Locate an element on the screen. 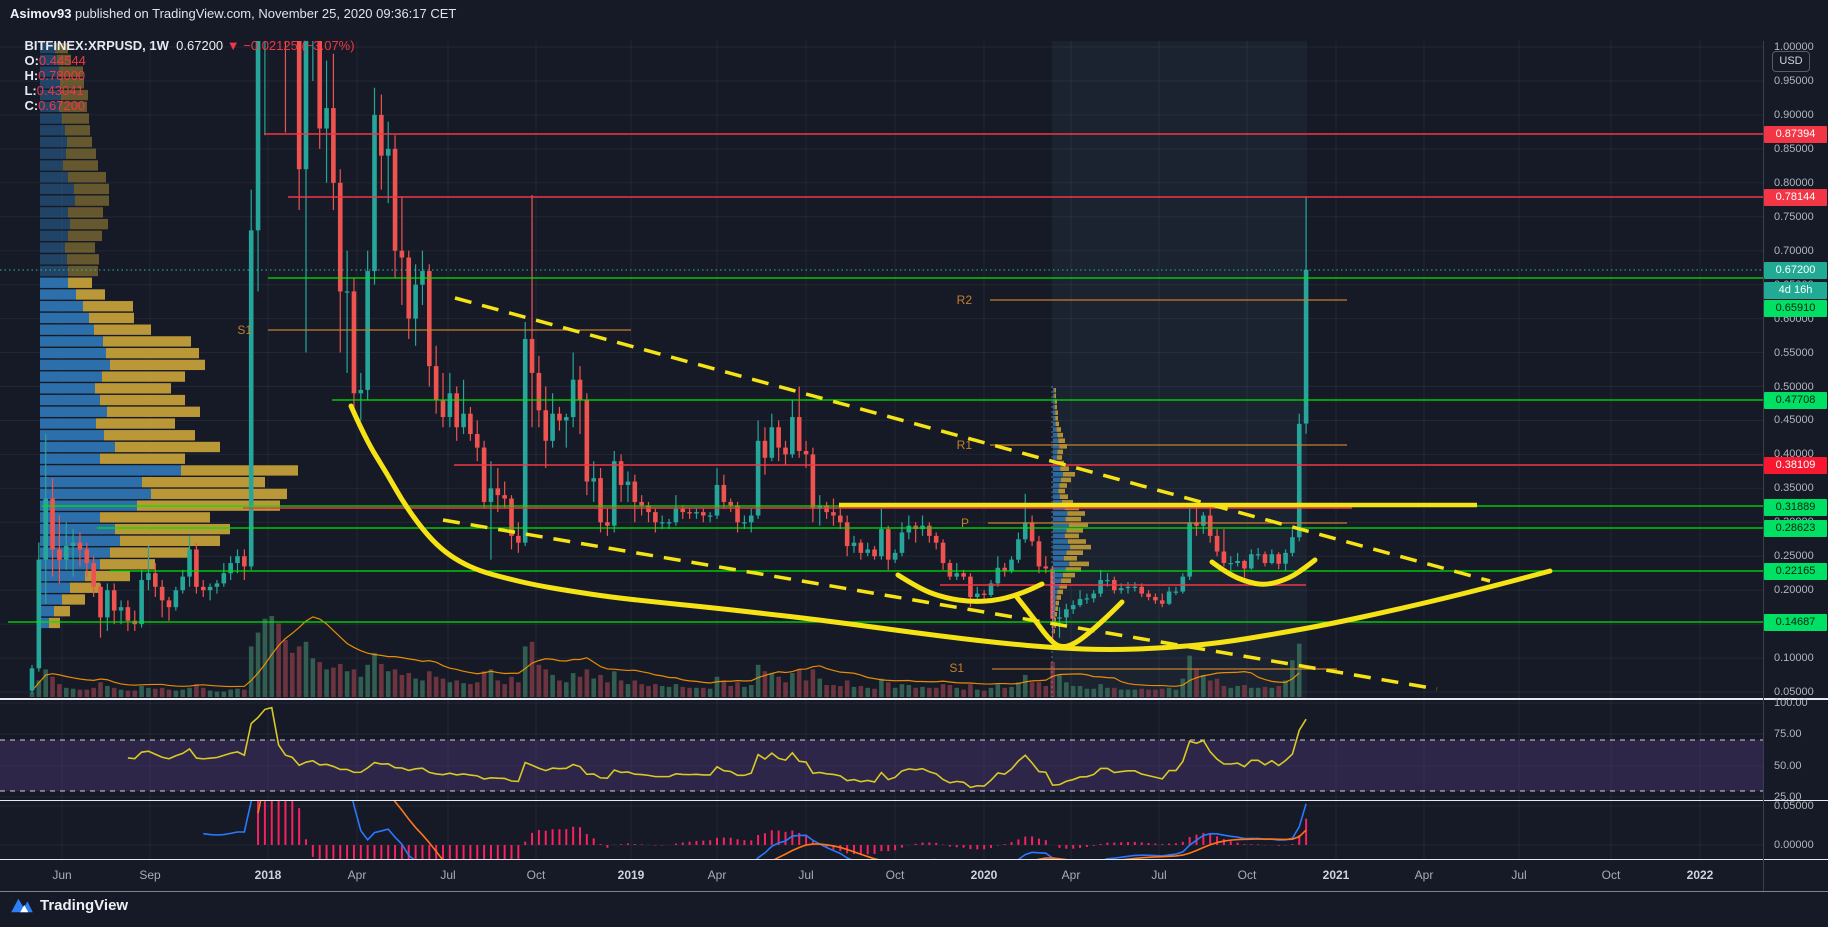 This screenshot has width=1828, height=927. resistance-badge: 0.87394 is located at coordinates (1795, 134).